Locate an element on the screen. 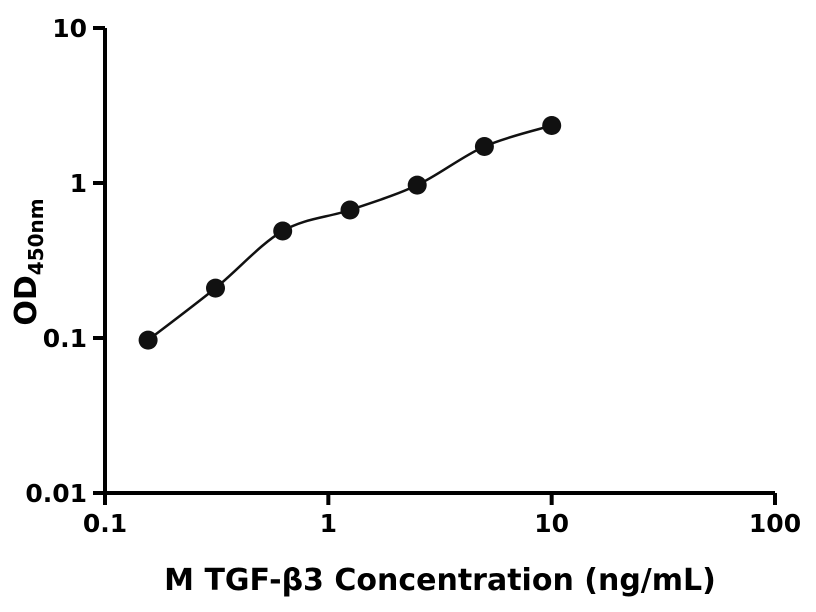  x-tick-label: 1 is located at coordinates (328, 523).